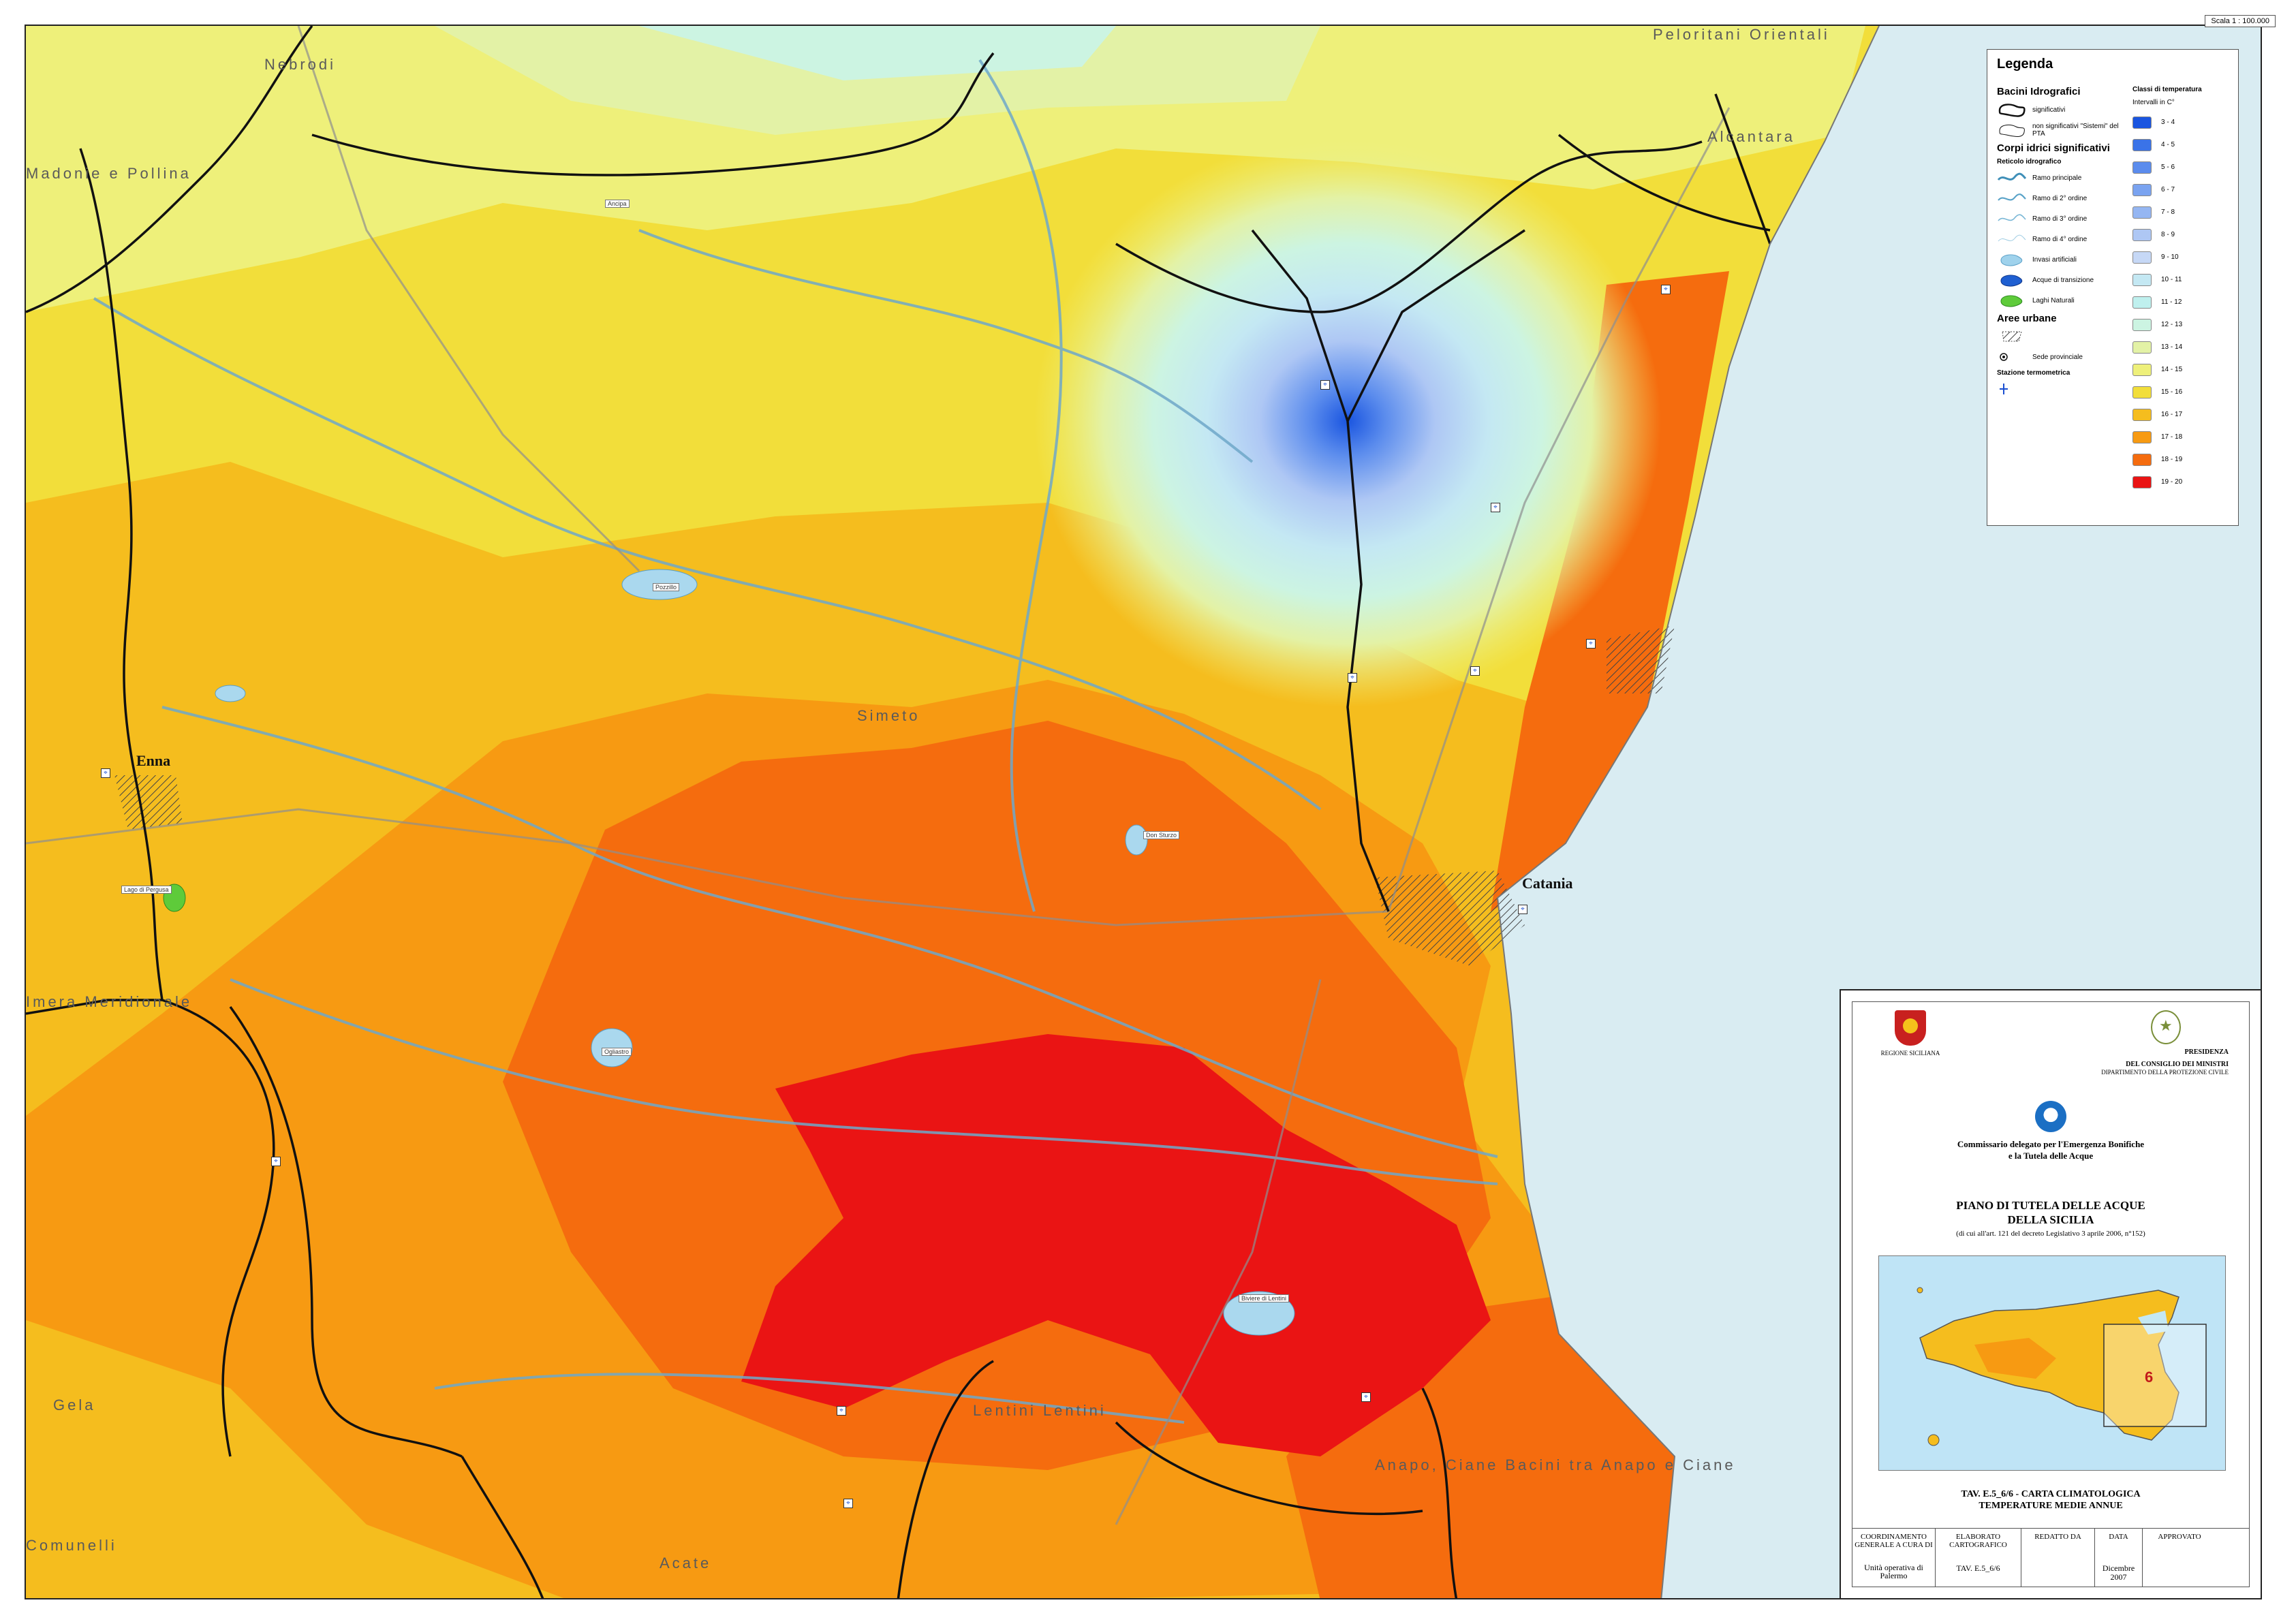 This screenshot has height=1624, width=2296. What do you see at coordinates (1137, 840) in the screenshot?
I see `don-sturzo-lake` at bounding box center [1137, 840].